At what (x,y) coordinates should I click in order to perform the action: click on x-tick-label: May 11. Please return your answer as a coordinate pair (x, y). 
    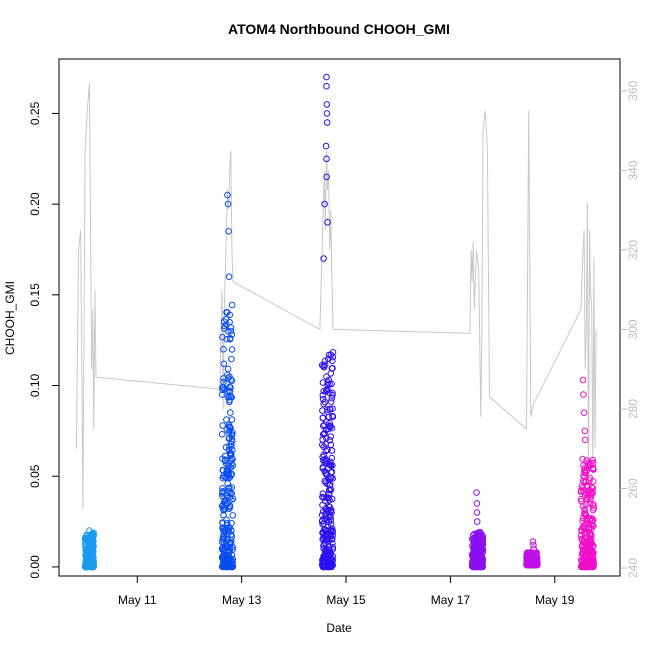
    Looking at the image, I should click on (137, 600).